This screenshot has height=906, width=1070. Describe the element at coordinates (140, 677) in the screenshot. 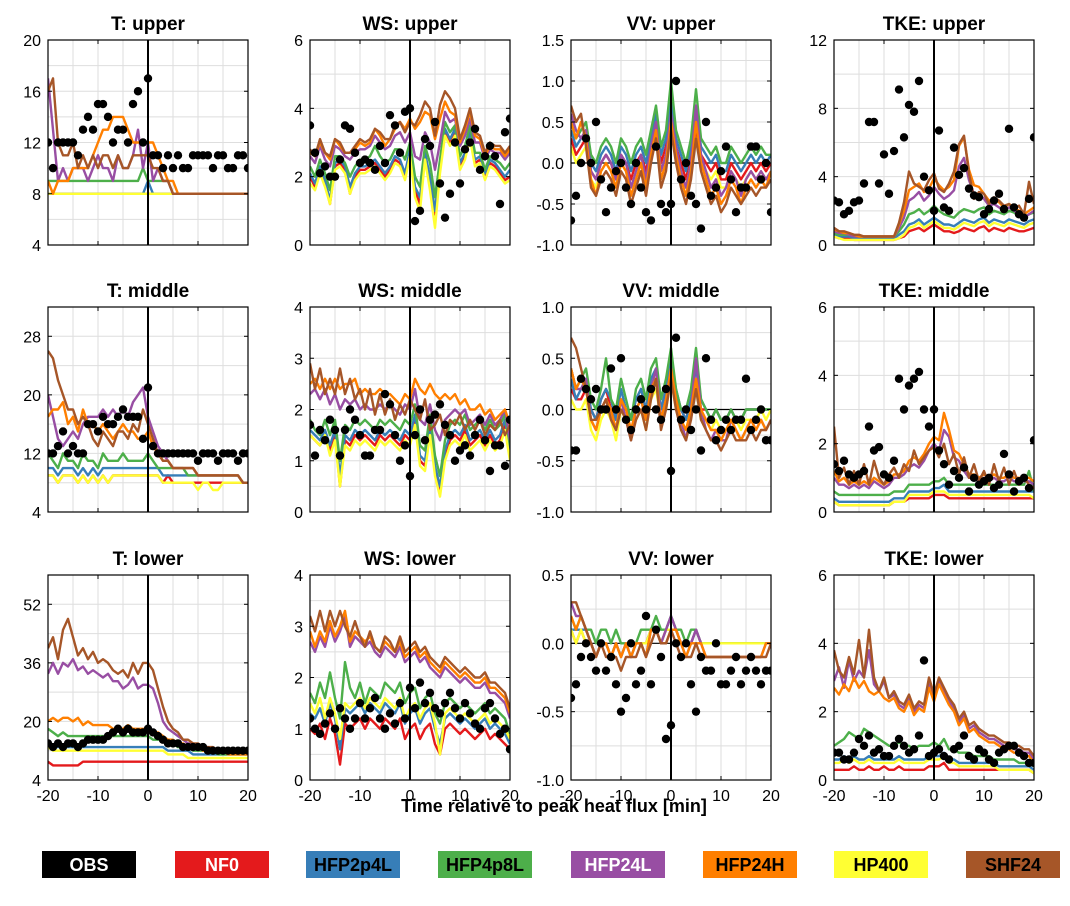

I see `panel-t-lower: 4 20 36 52 -20 -10 0 10 20 T: lower` at that location.